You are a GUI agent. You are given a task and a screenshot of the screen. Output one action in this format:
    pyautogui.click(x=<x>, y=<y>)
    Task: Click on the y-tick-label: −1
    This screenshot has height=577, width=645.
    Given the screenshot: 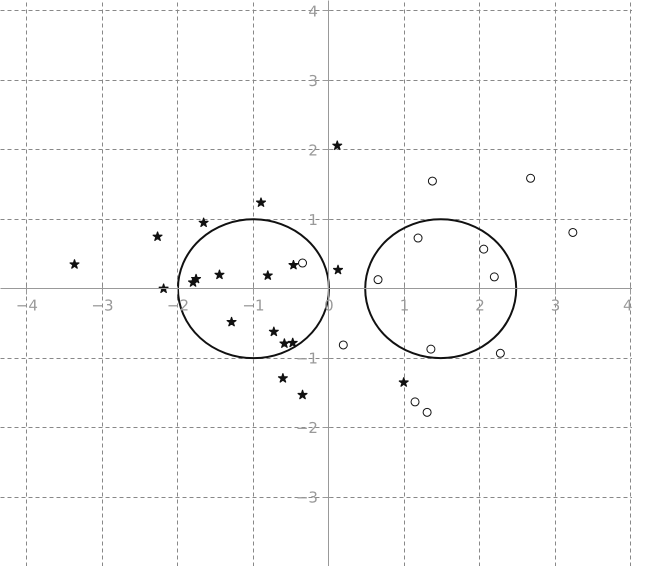 What is the action you would take?
    pyautogui.click(x=307, y=359)
    